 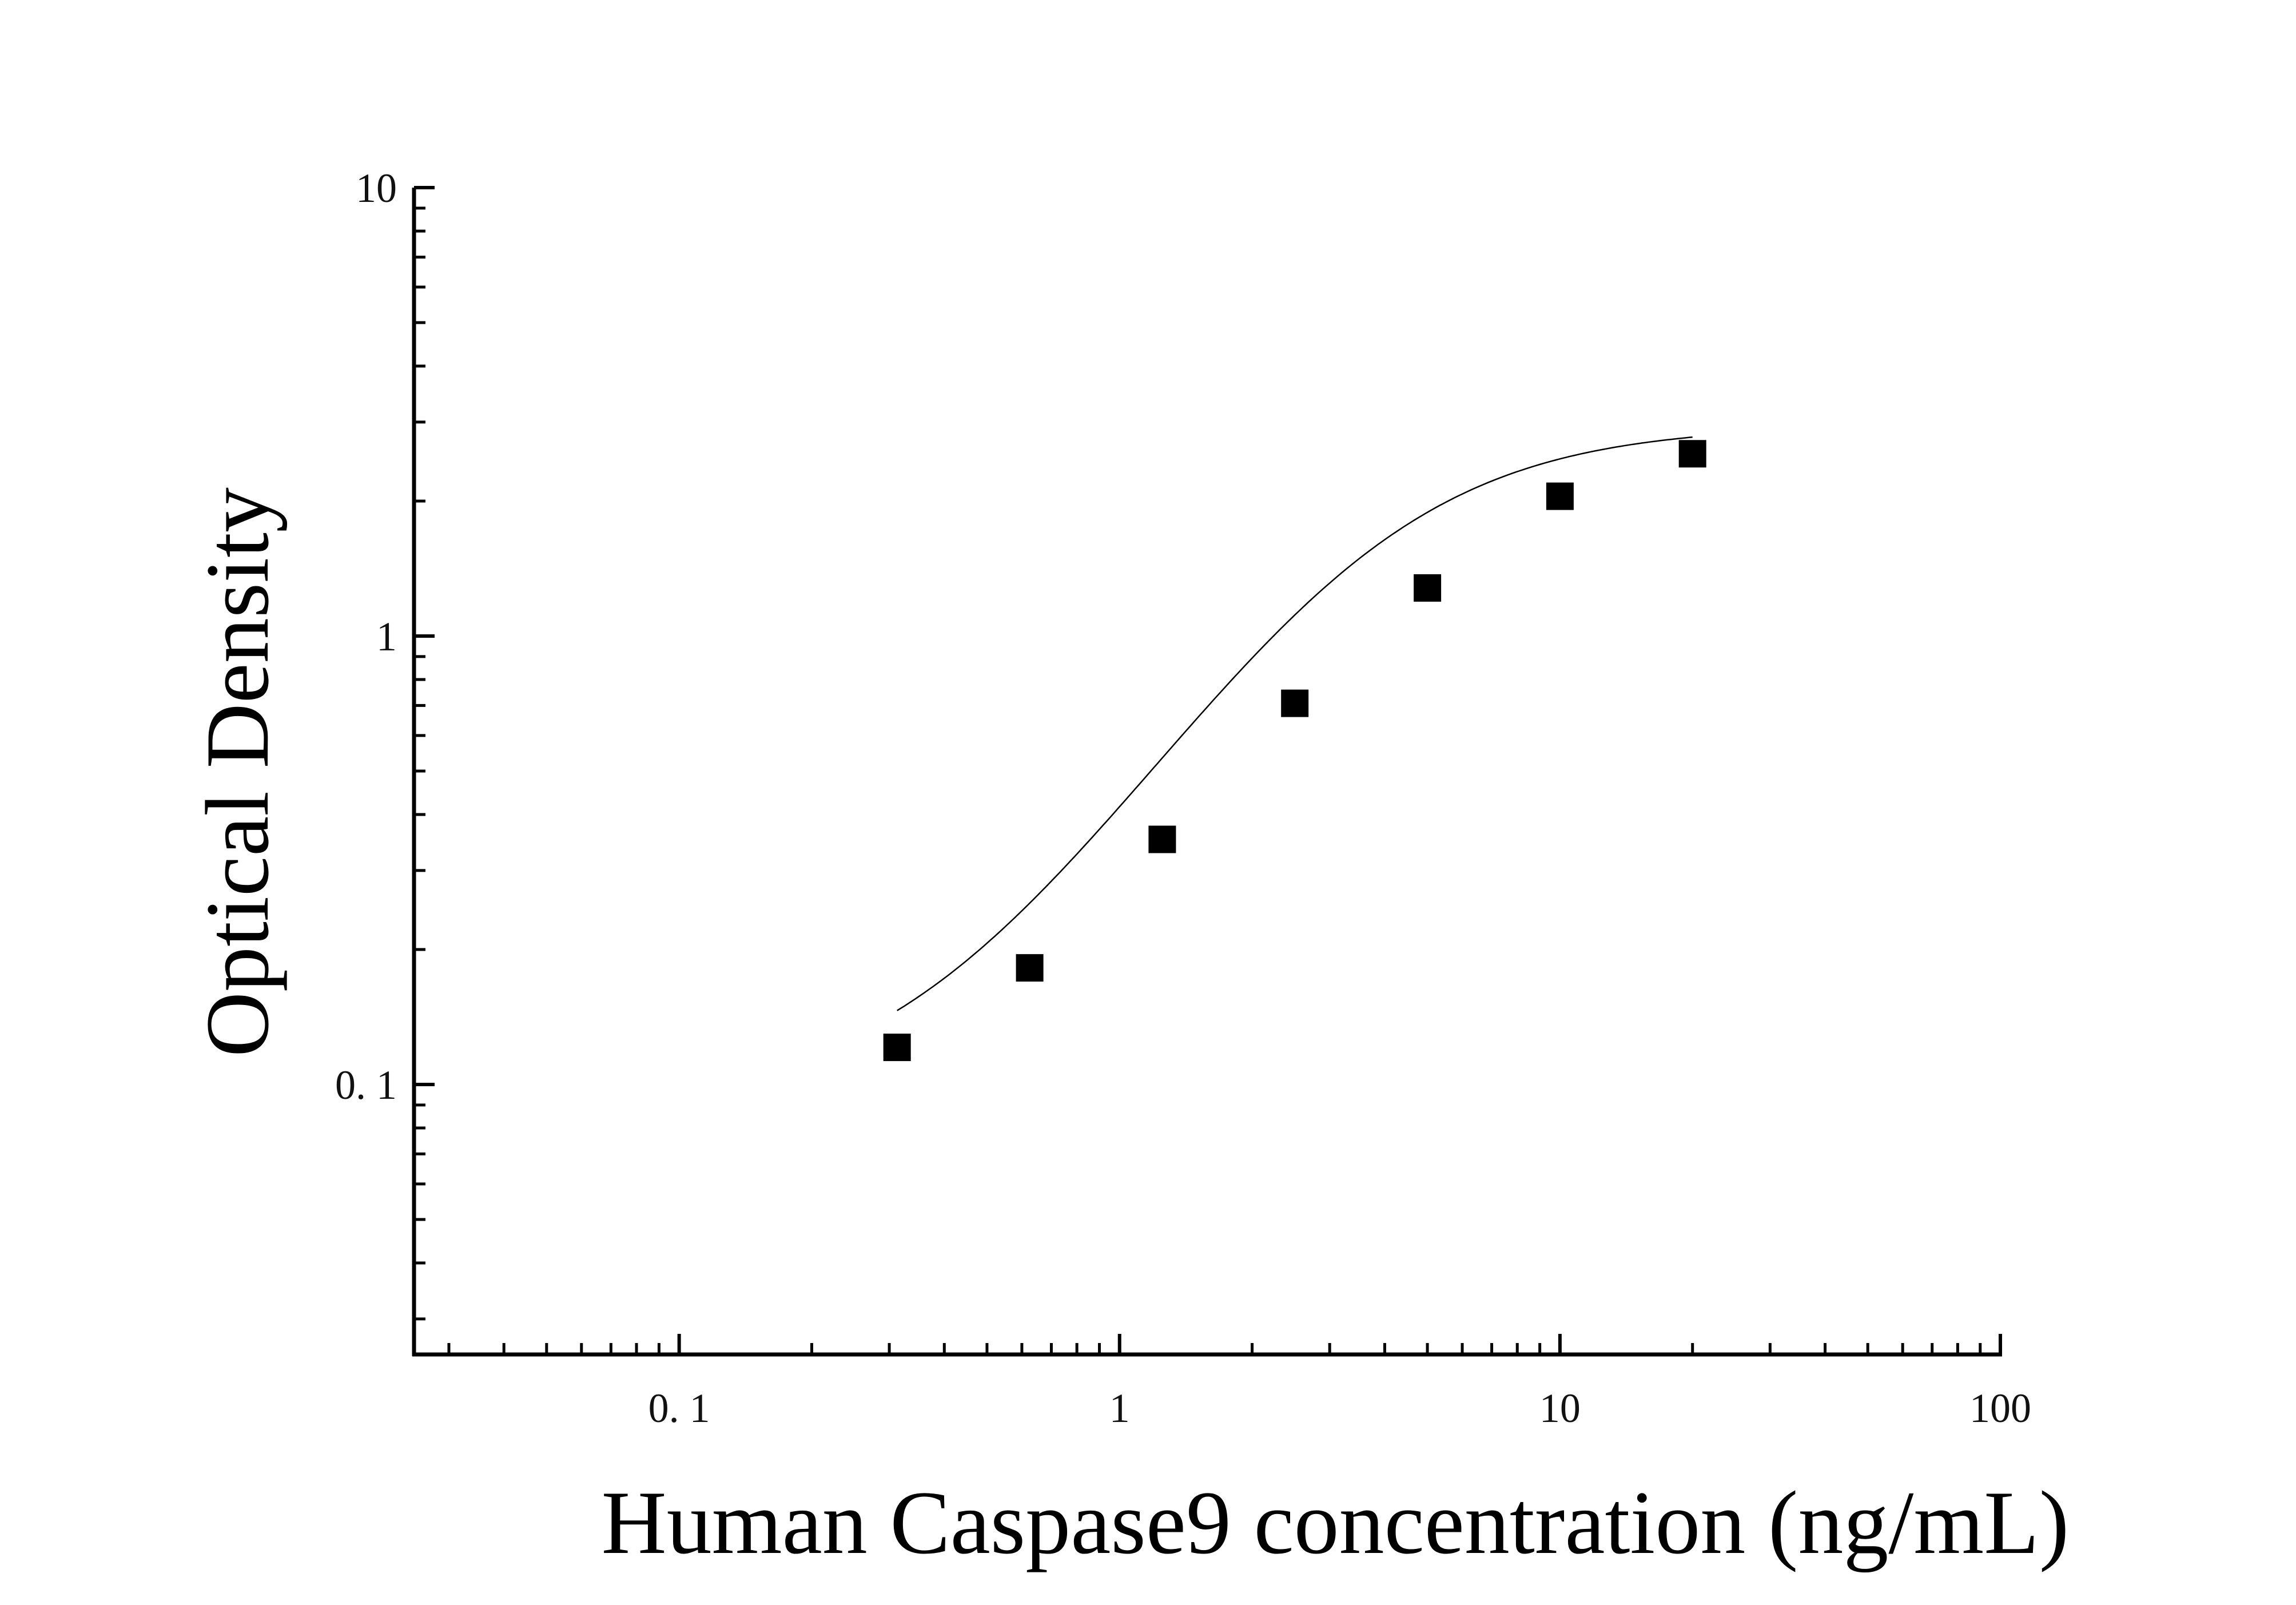 I want to click on x-axis-title: Human Caspase9 concentration (ng/mL), so click(x=1336, y=1523).